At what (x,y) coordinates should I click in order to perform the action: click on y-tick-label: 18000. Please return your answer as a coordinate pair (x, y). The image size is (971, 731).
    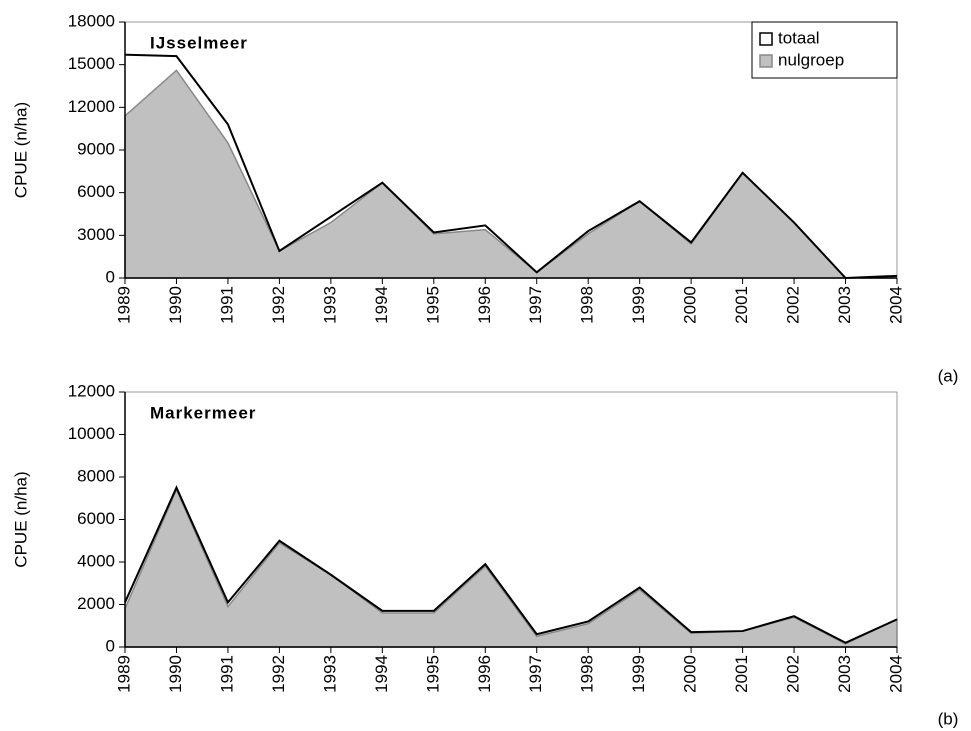
    Looking at the image, I should click on (91, 20).